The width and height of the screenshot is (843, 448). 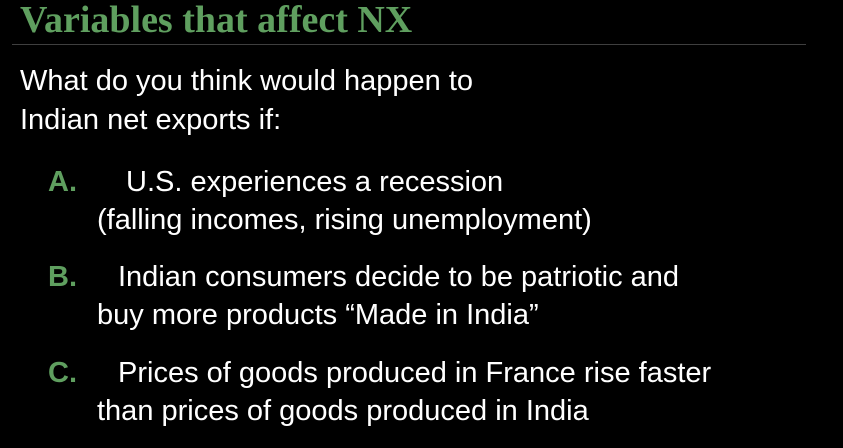 I want to click on list-item-line-2: buy more products “Made in India”, so click(x=318, y=315).